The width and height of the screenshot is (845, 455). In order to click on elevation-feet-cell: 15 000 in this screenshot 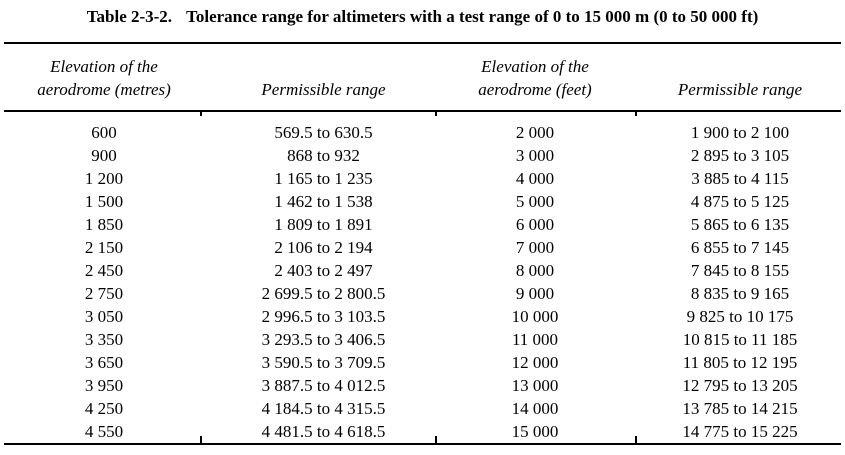, I will do `click(535, 431)`.